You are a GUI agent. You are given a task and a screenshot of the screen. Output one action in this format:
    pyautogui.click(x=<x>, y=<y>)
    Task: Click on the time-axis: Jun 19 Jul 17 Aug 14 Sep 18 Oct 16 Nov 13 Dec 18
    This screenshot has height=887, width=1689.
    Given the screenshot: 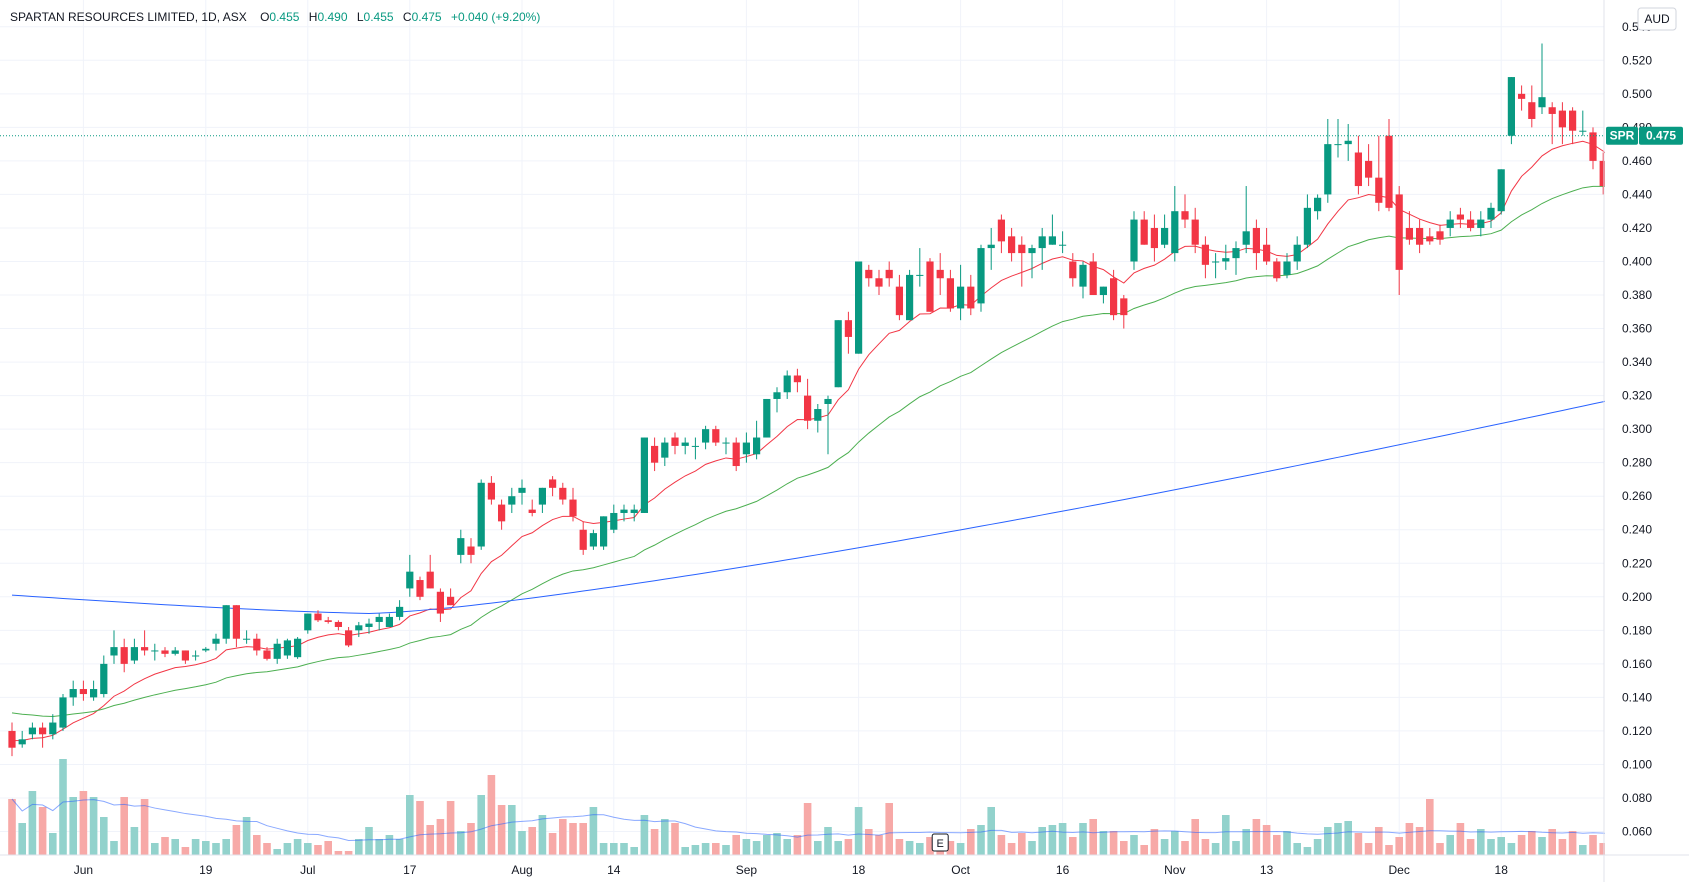 What is the action you would take?
    pyautogui.click(x=791, y=870)
    